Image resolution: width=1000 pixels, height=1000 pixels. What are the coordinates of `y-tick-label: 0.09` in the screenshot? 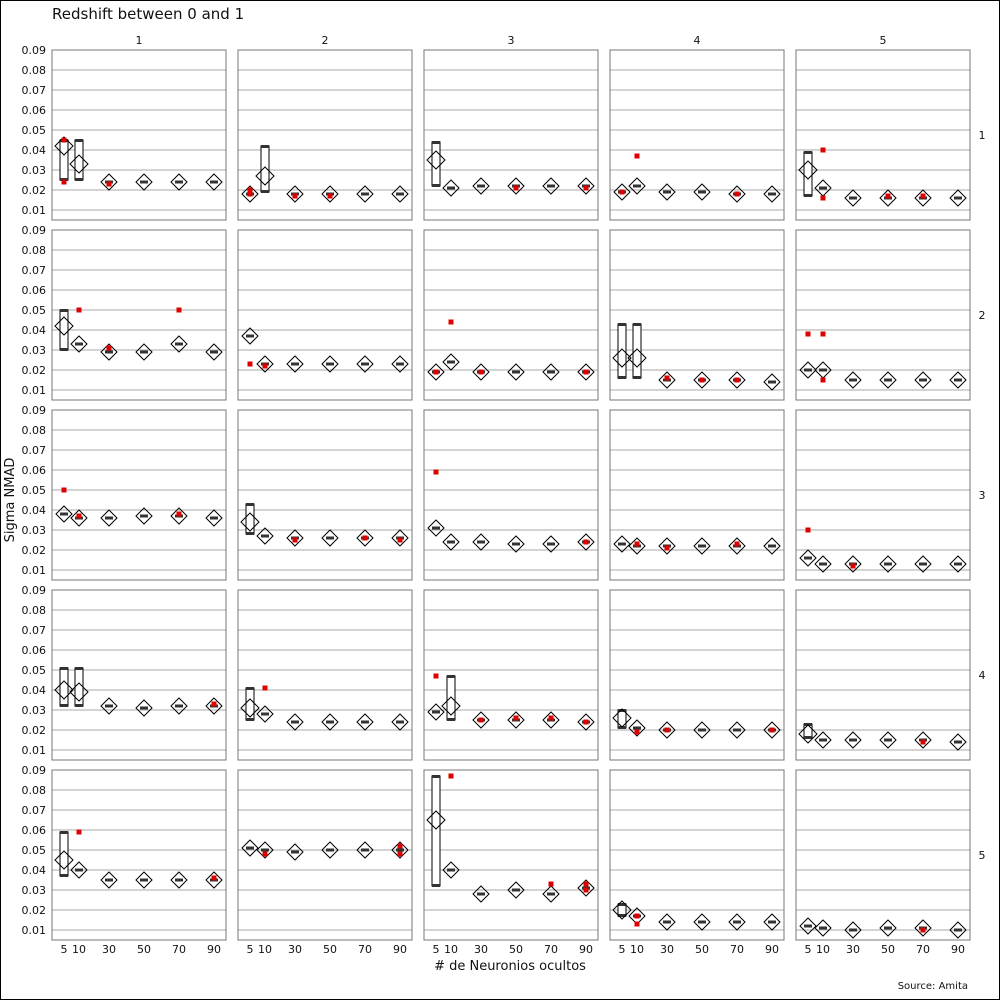 It's located at (34, 50).